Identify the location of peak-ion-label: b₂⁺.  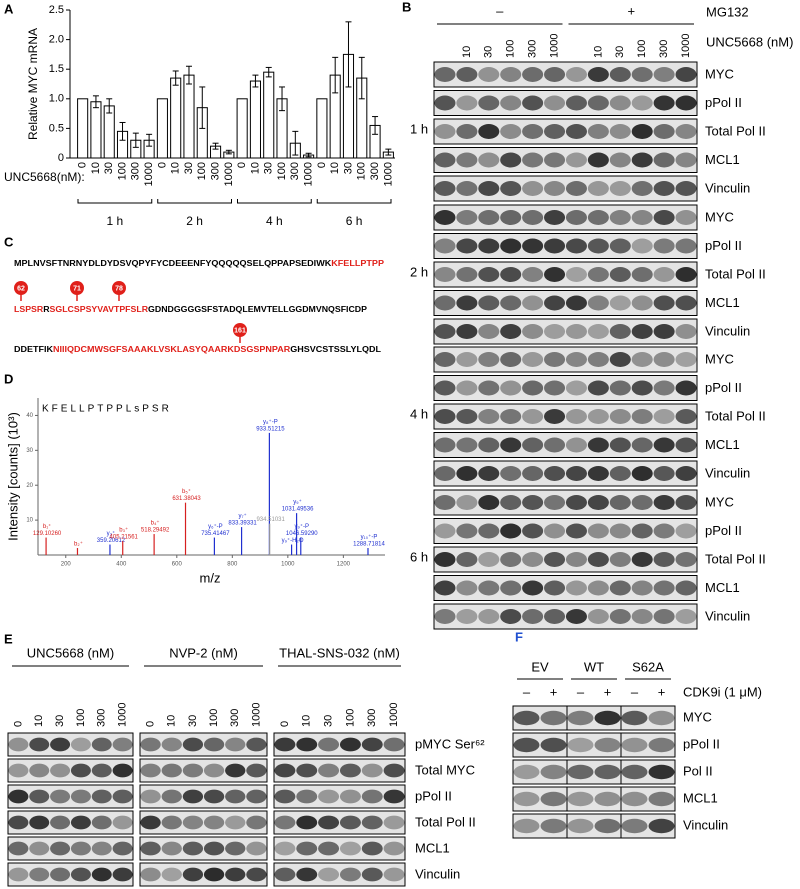
(78, 544).